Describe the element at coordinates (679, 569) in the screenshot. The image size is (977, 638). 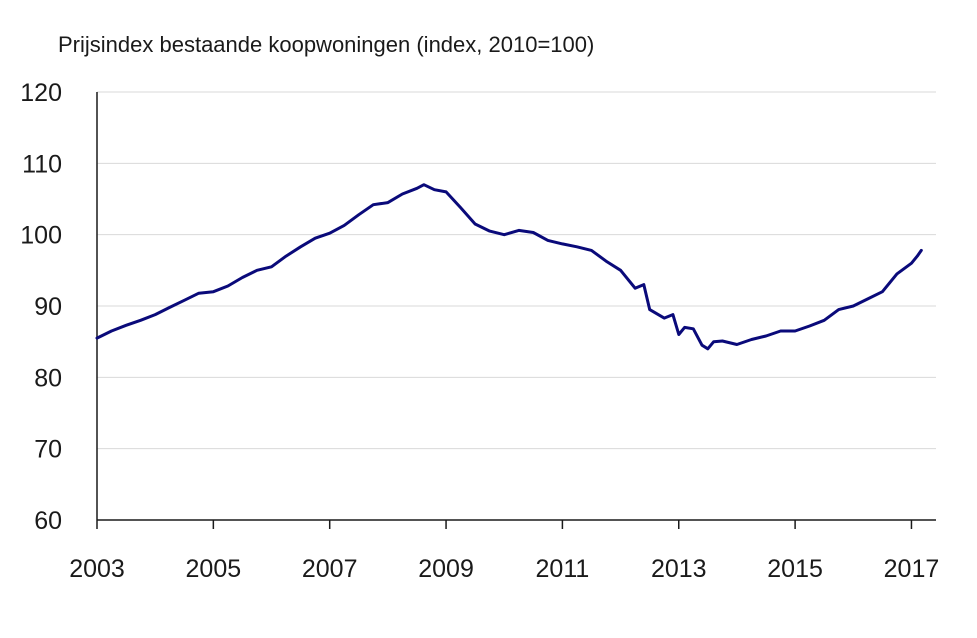
I see `x-tick-label: 2013` at that location.